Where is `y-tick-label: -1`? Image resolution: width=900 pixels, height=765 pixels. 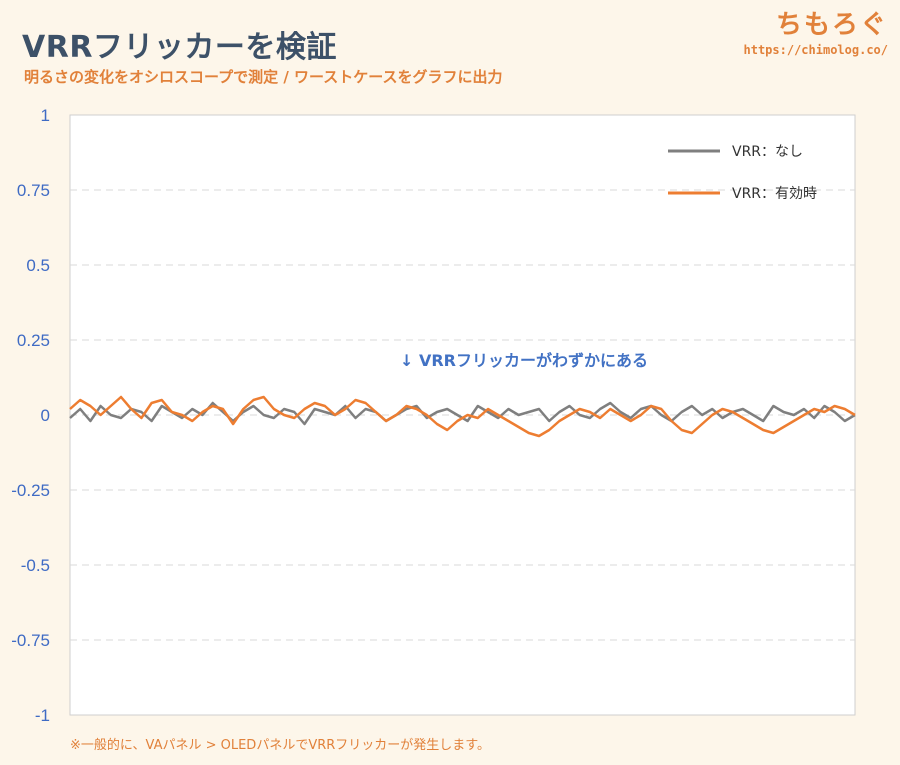
y-tick-label: -1 is located at coordinates (42, 715).